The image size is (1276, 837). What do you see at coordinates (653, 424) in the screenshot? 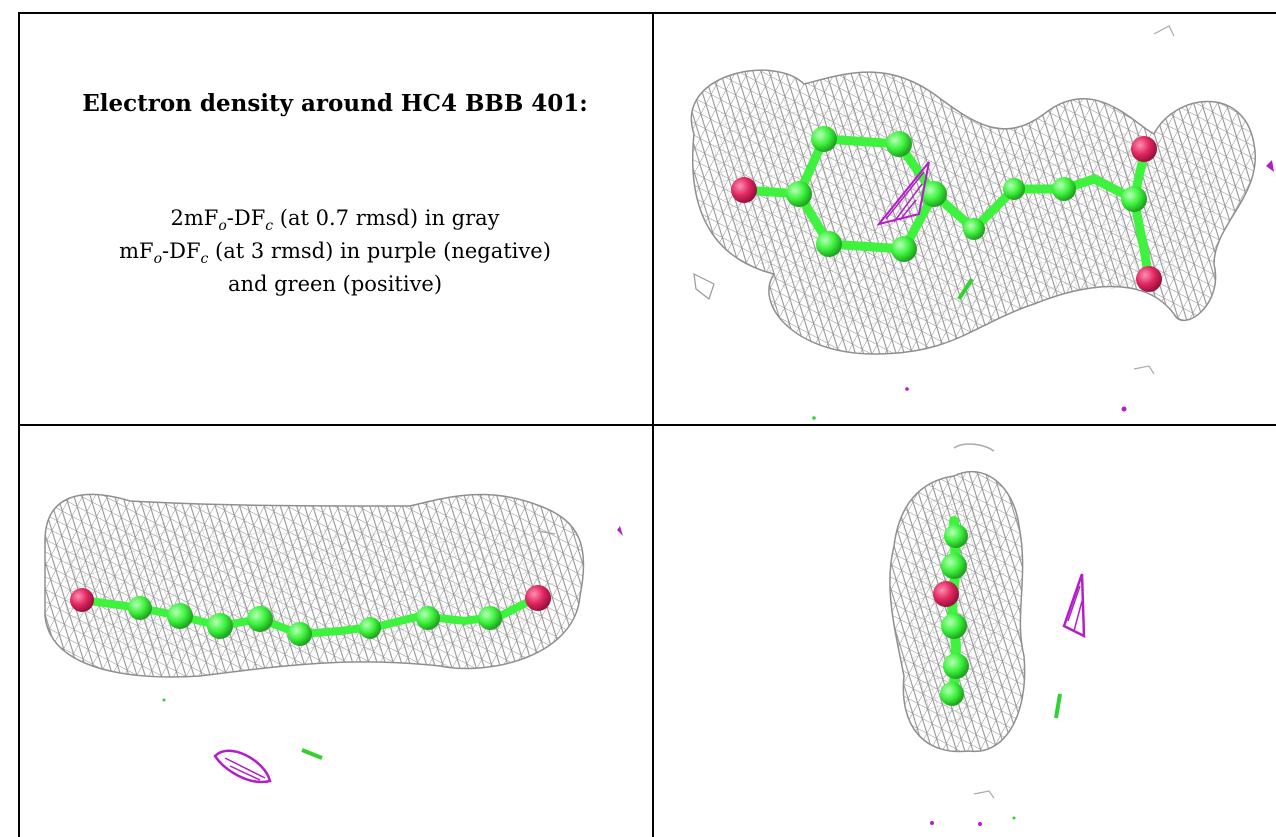
I see `table-center-border` at bounding box center [653, 424].